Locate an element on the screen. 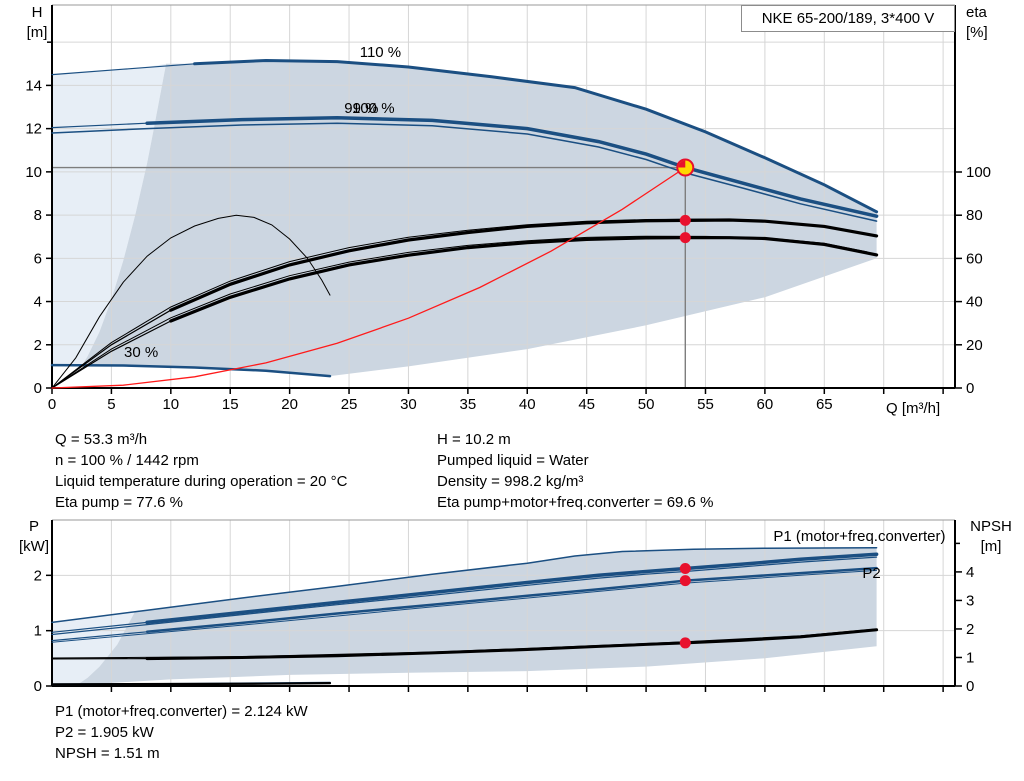 The width and height of the screenshot is (1024, 781). info-line-density: Density = 998.2 kg/m³ is located at coordinates (510, 481).